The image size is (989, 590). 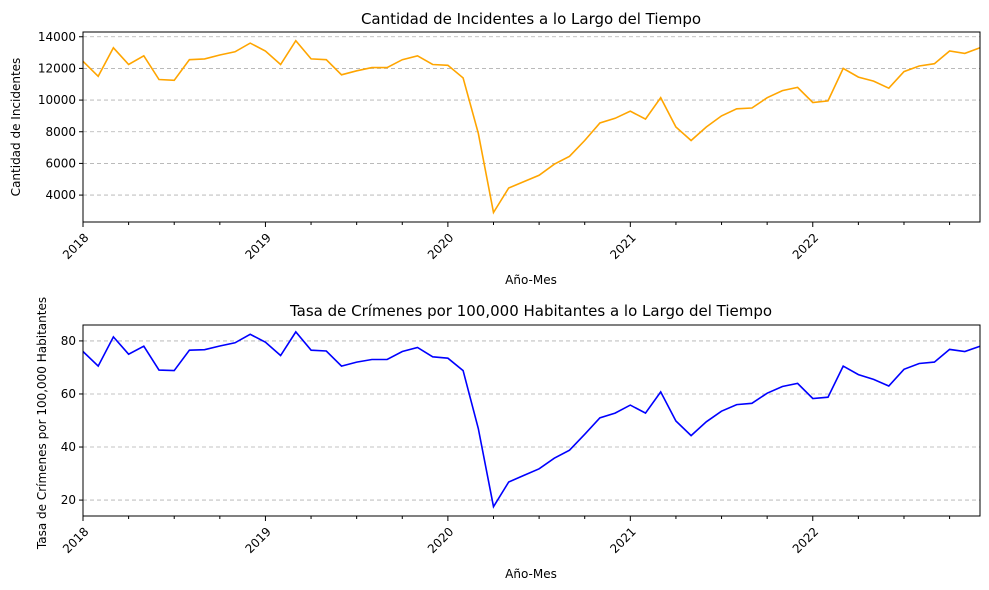 What do you see at coordinates (57, 100) in the screenshot?
I see `y-tick-label: 10000` at bounding box center [57, 100].